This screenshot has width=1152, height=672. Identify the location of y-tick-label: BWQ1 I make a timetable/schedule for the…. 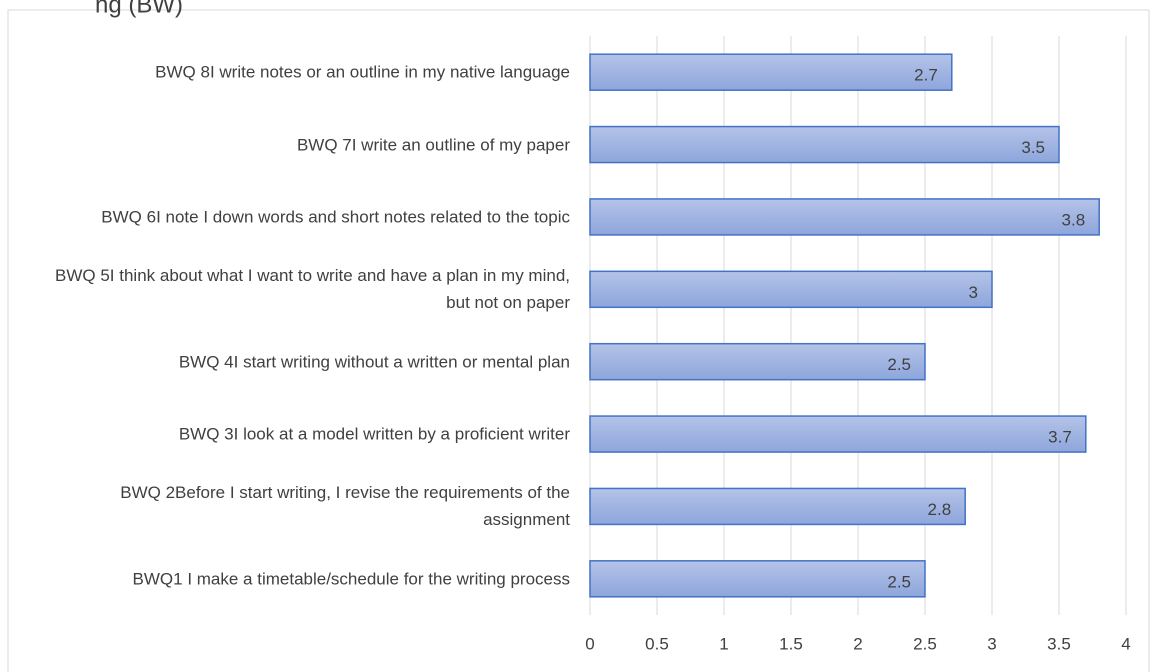
(351, 579).